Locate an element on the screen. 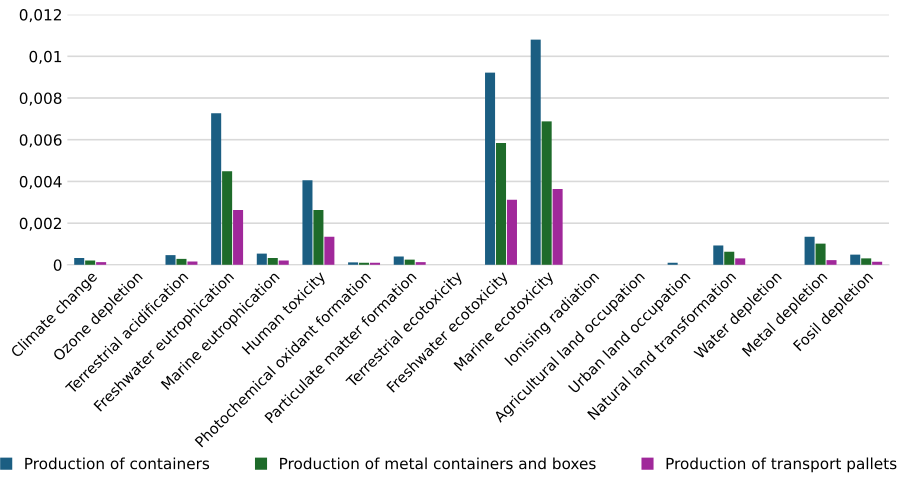 This screenshot has width=898, height=486. y-tick-label: 0,01 is located at coordinates (45, 57).